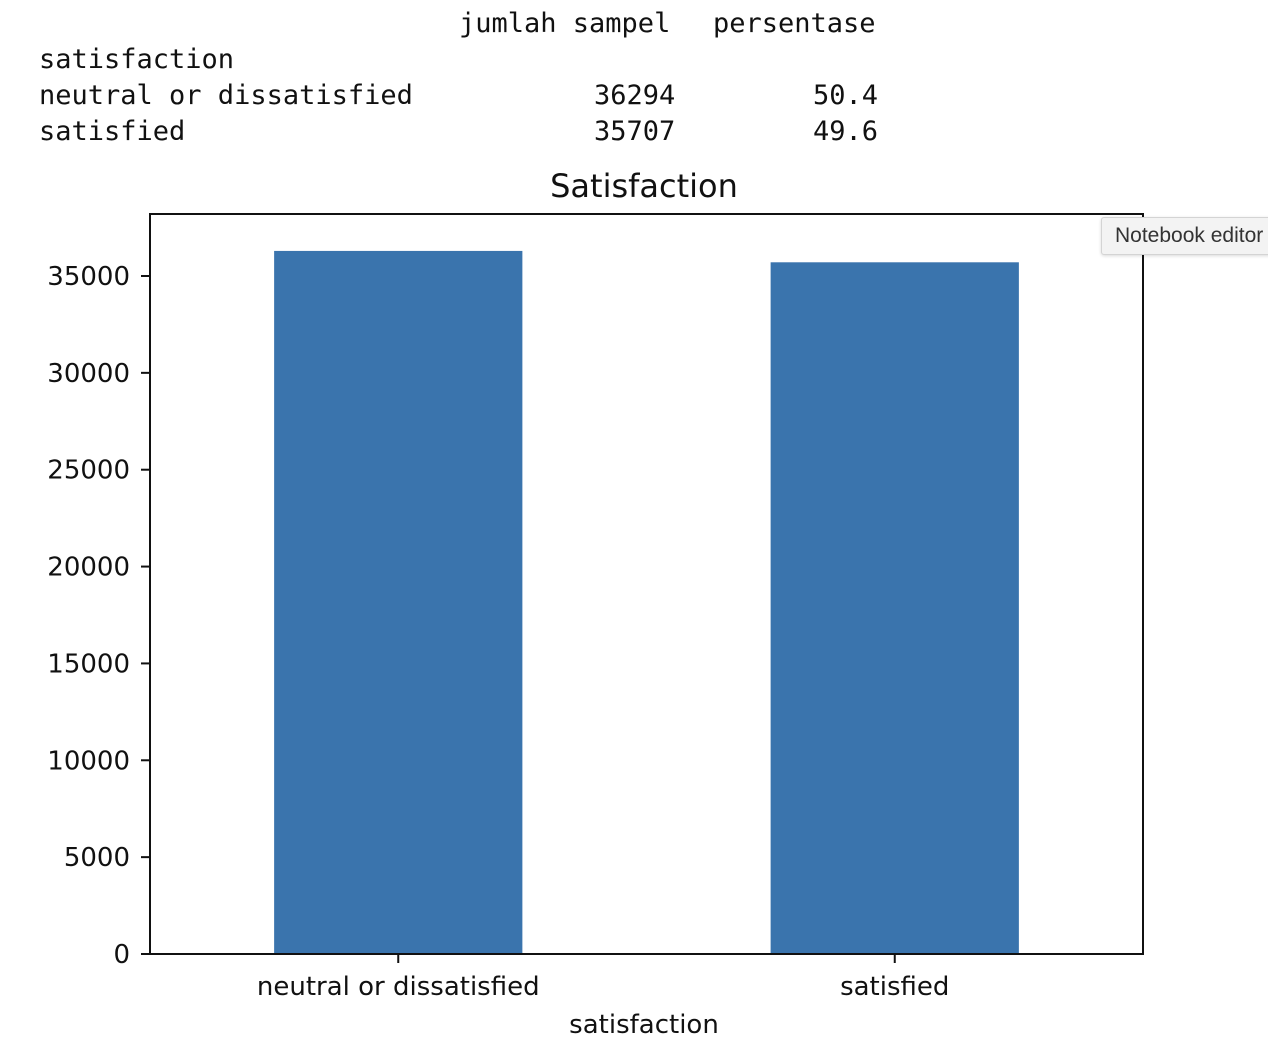 The image size is (1268, 1054). Describe the element at coordinates (88, 471) in the screenshot. I see `y-tick-label: 25000` at that location.